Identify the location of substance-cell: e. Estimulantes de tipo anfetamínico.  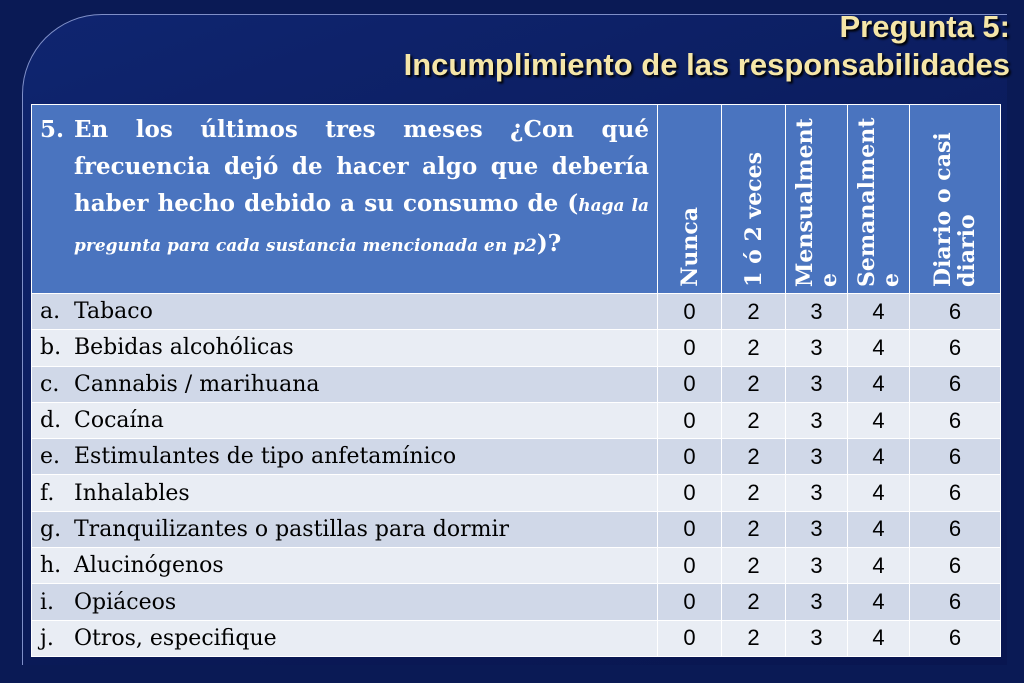
(344, 457).